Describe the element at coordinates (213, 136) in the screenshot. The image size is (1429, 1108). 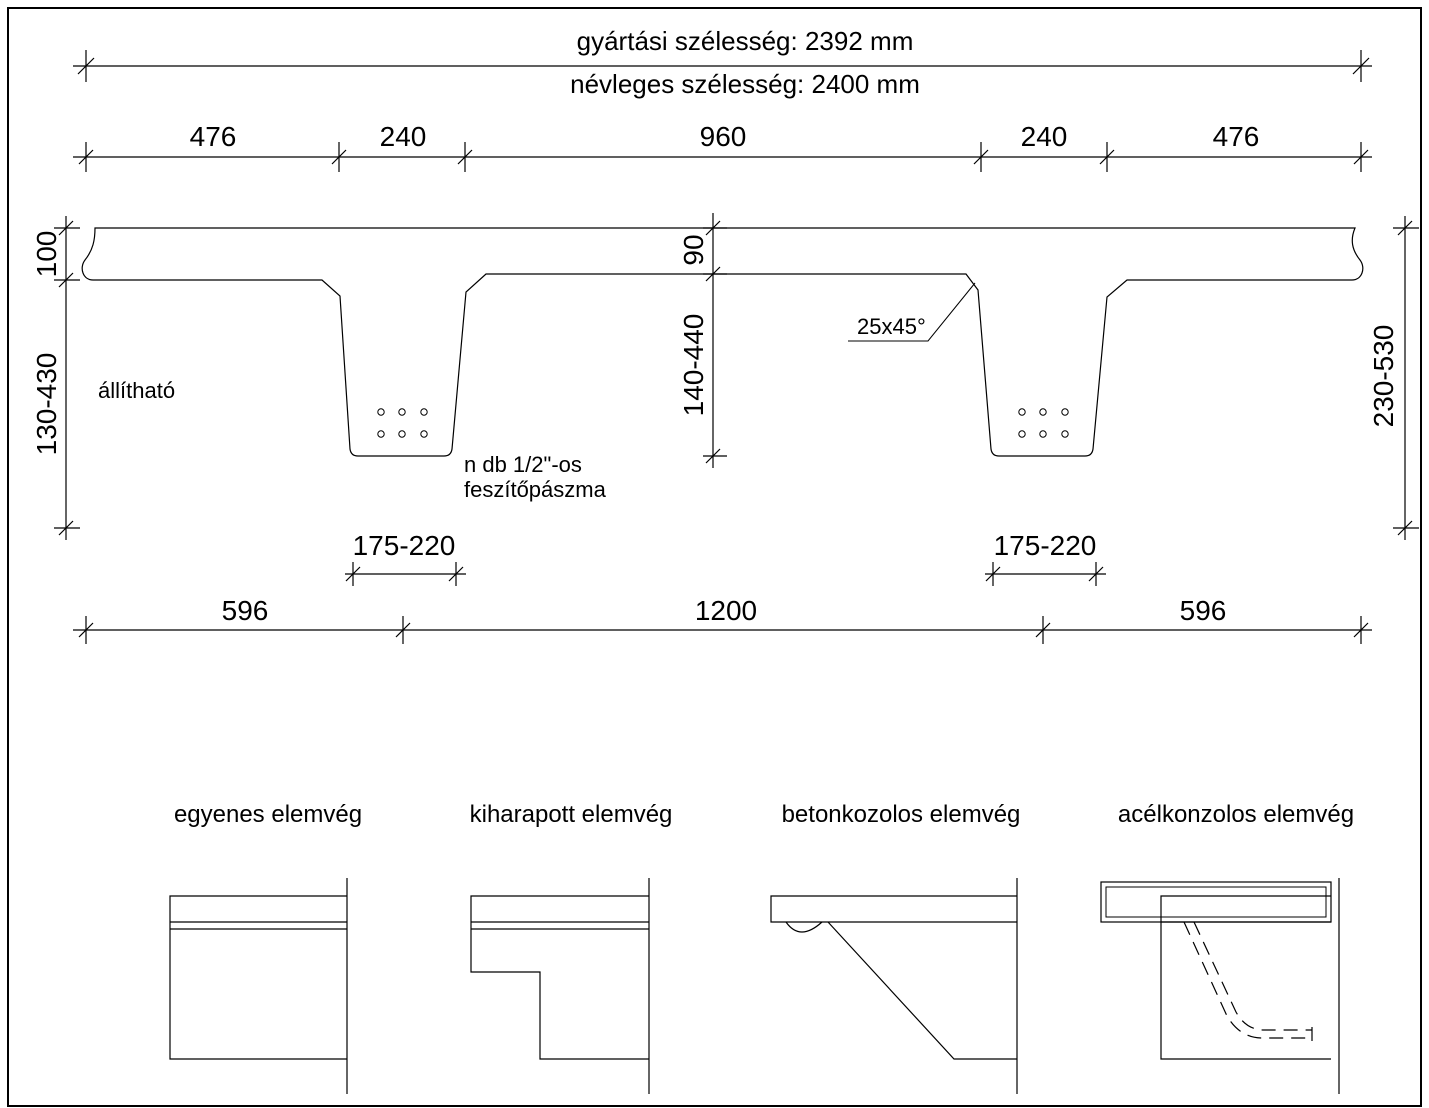
I see `segment-476-left: 476` at that location.